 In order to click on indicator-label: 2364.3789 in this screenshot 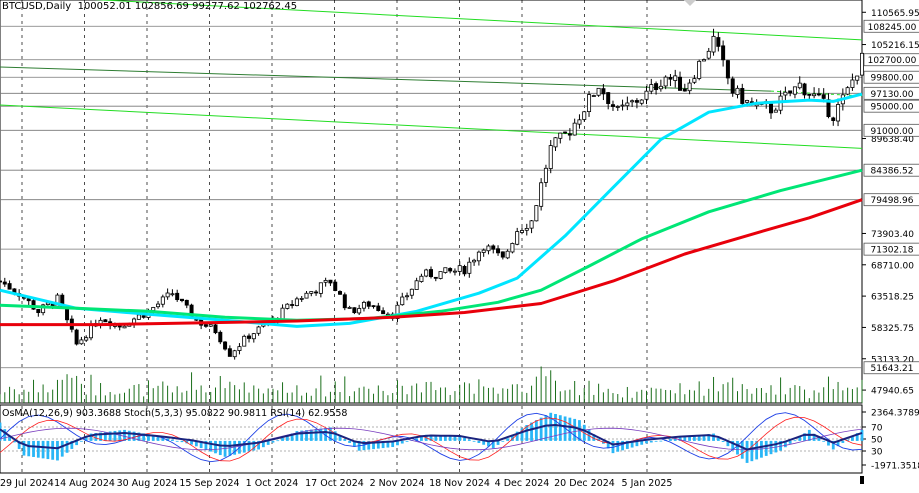, I will do `click(895, 414)`.